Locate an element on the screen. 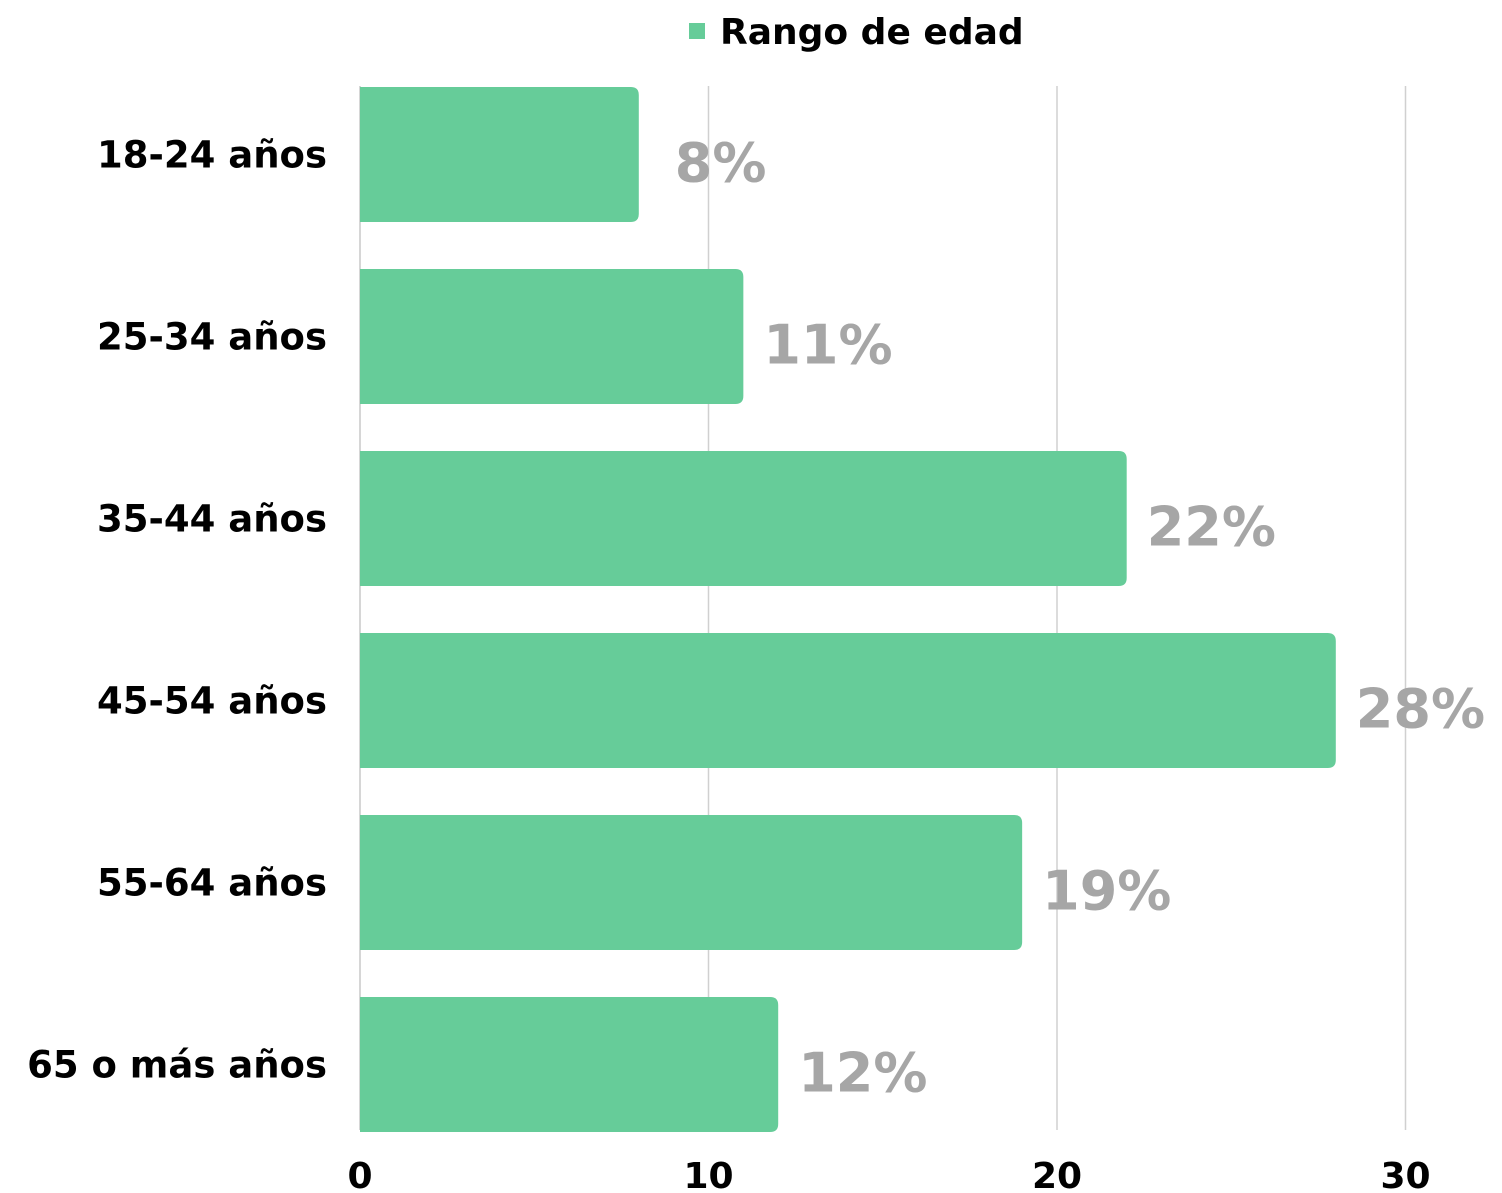 This screenshot has height=1193, width=1502. data-label: 11% is located at coordinates (827, 345).